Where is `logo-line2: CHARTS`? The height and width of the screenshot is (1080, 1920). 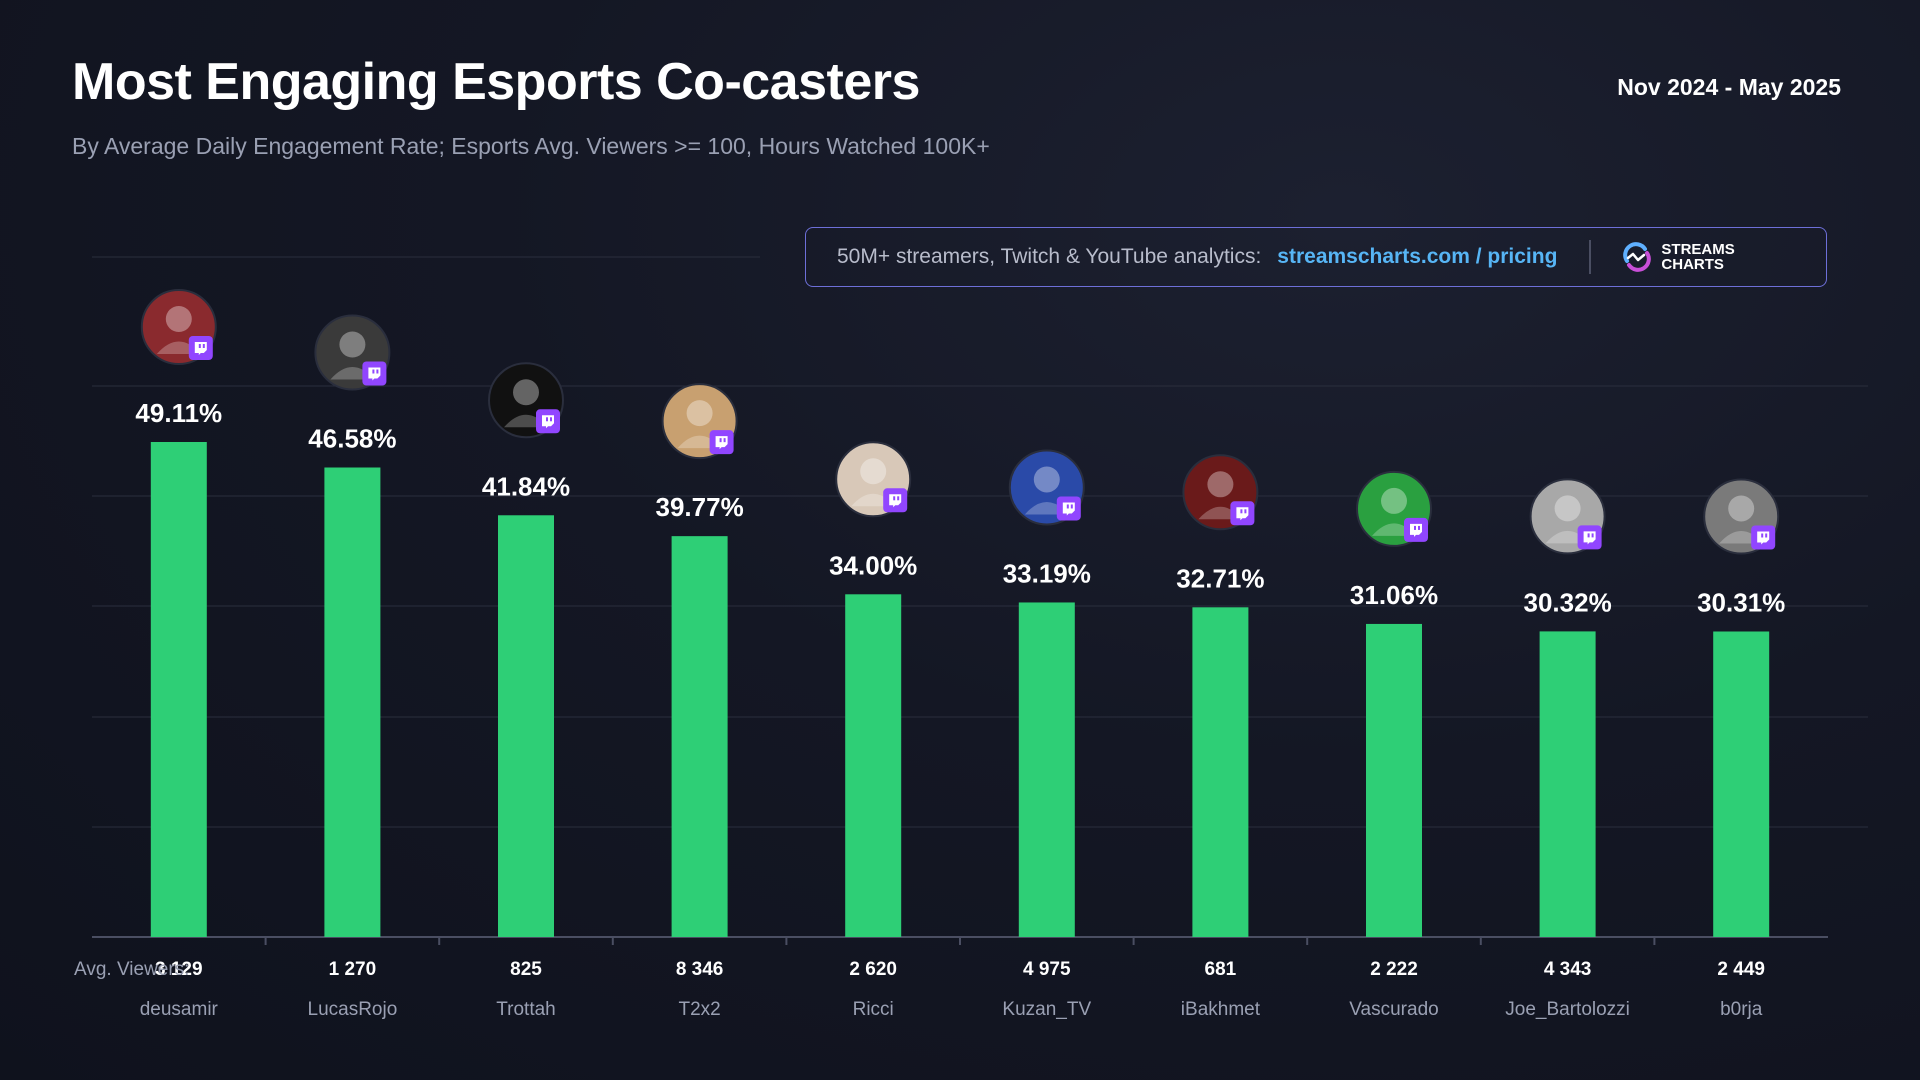
logo-line2: CHARTS is located at coordinates (1692, 264).